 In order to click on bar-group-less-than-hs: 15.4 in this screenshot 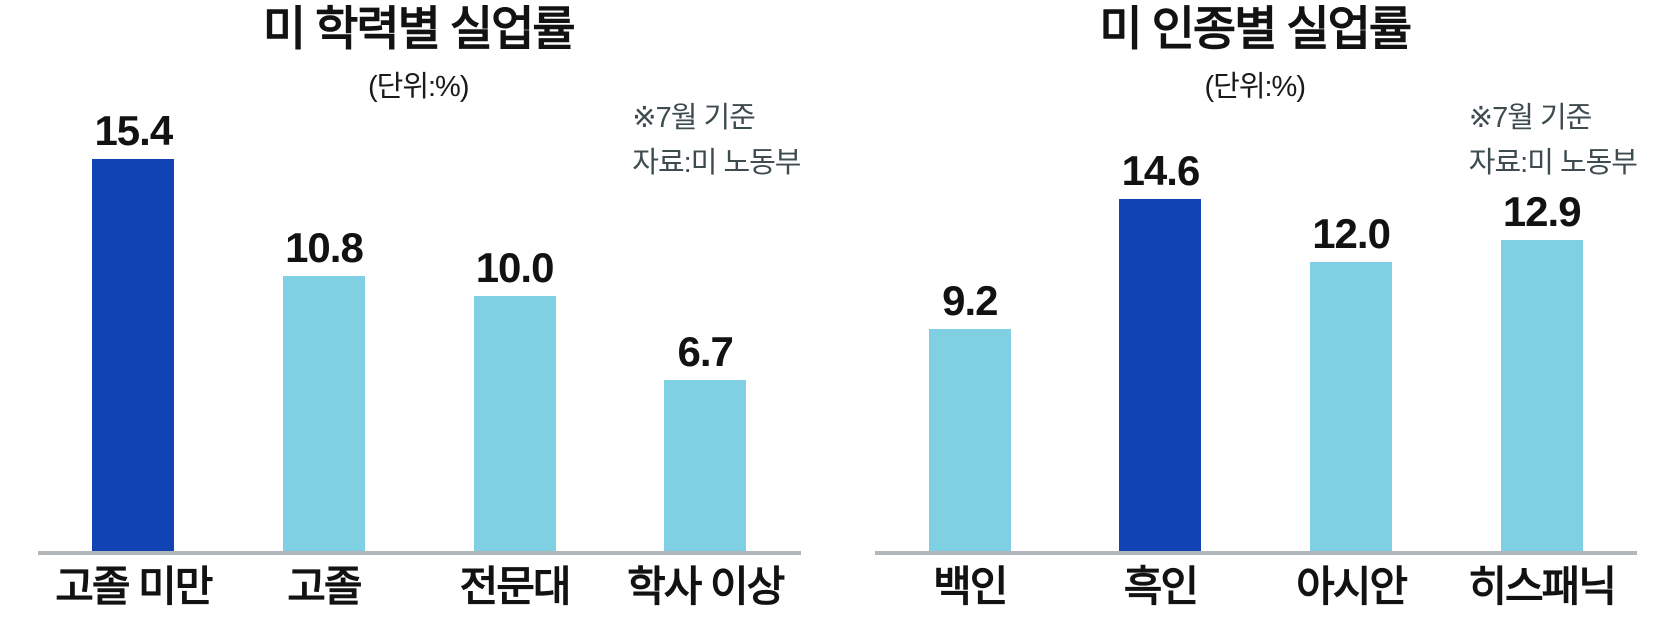, I will do `click(133, 328)`.